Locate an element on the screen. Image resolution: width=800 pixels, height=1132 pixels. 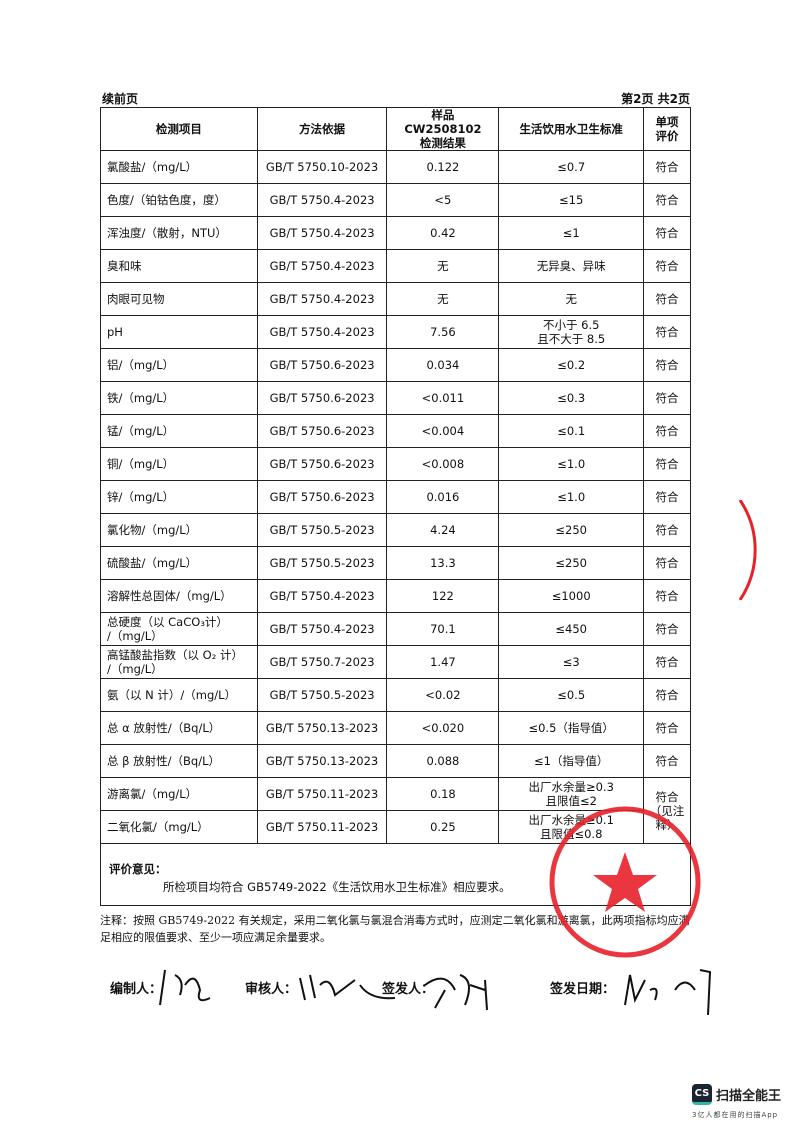
table-row: 锰/（mg/L） GB/T 5750.6-2023 <0.004 ≤0.1 符合 is located at coordinates (395, 431).